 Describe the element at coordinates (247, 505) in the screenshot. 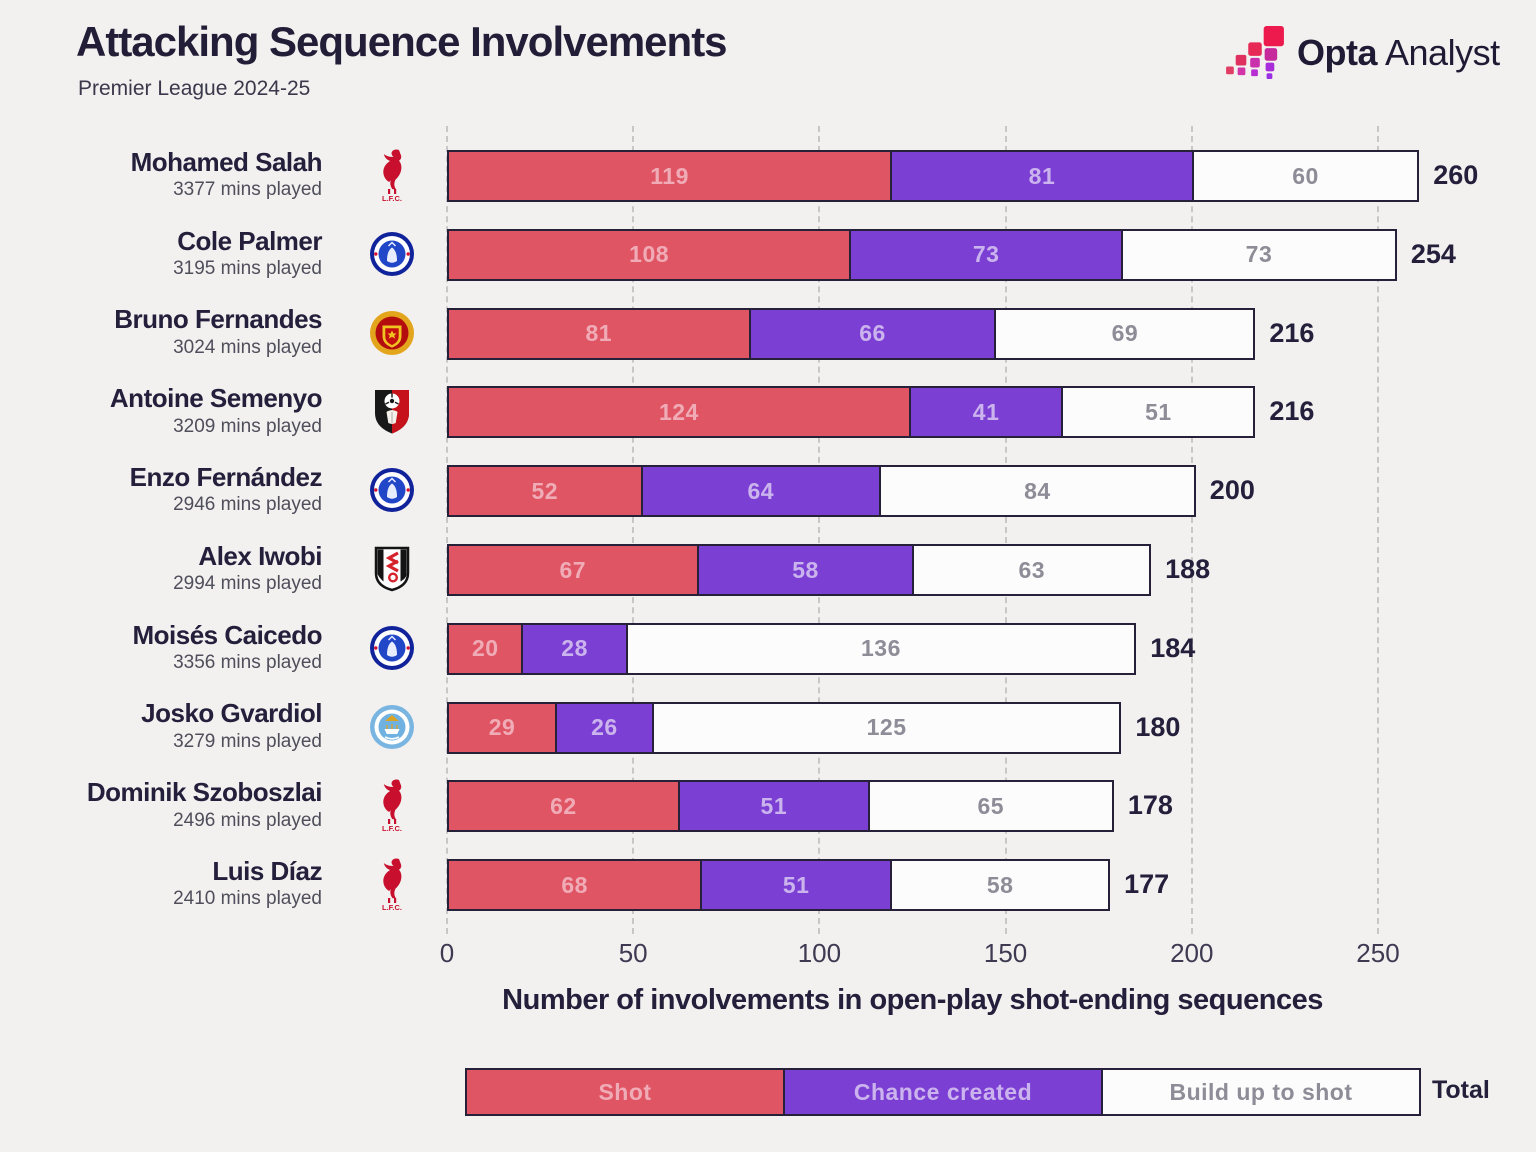

I see `player-mins-played: 2946 mins played` at that location.